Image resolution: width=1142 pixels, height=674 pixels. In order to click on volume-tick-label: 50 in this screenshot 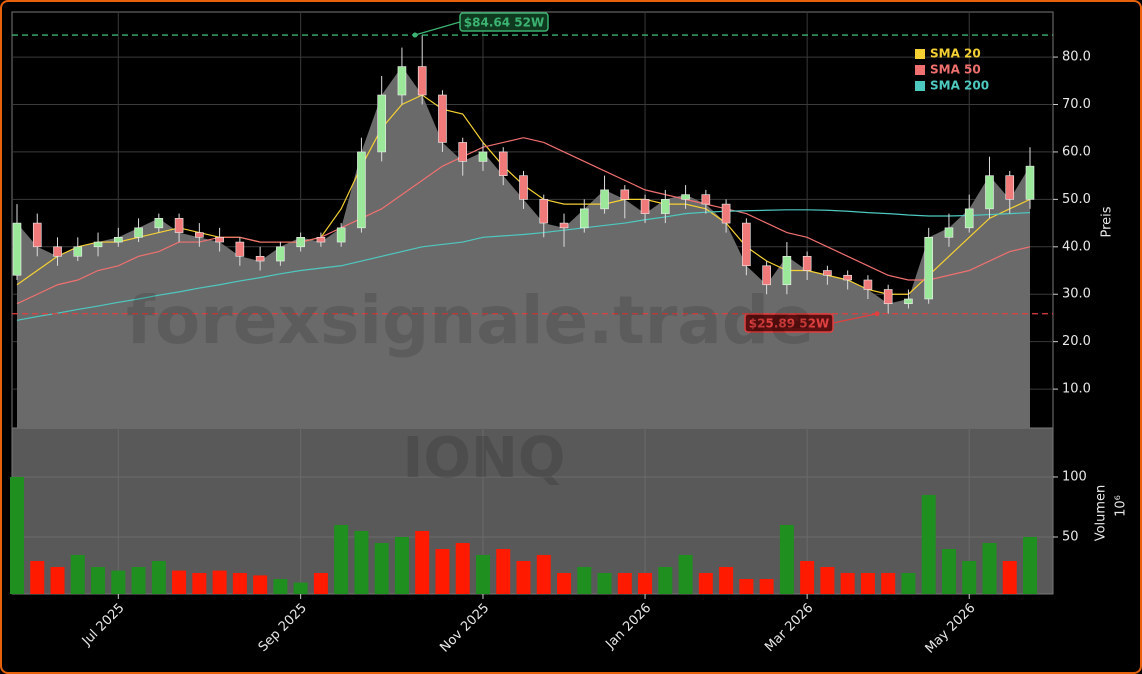, I will do `click(1070, 536)`.